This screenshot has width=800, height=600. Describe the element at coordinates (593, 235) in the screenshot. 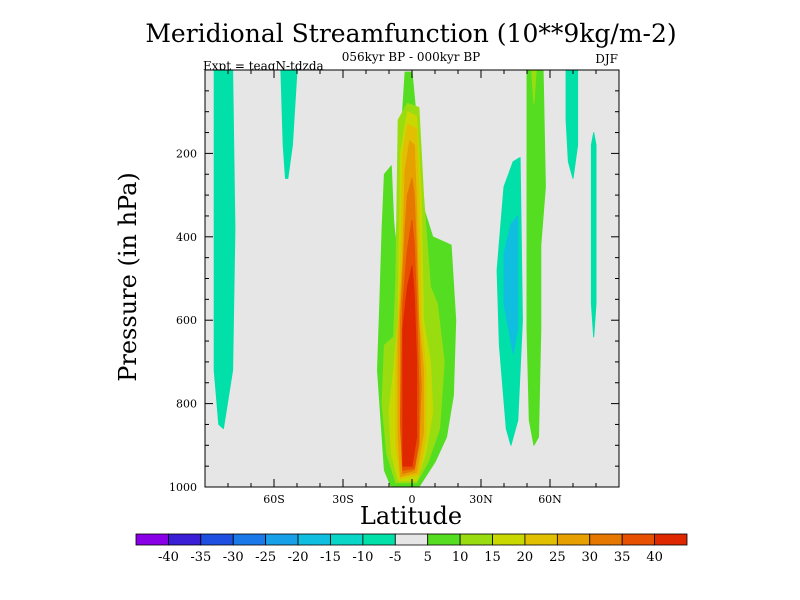

I see `contour-region-nh-thin-78n` at that location.